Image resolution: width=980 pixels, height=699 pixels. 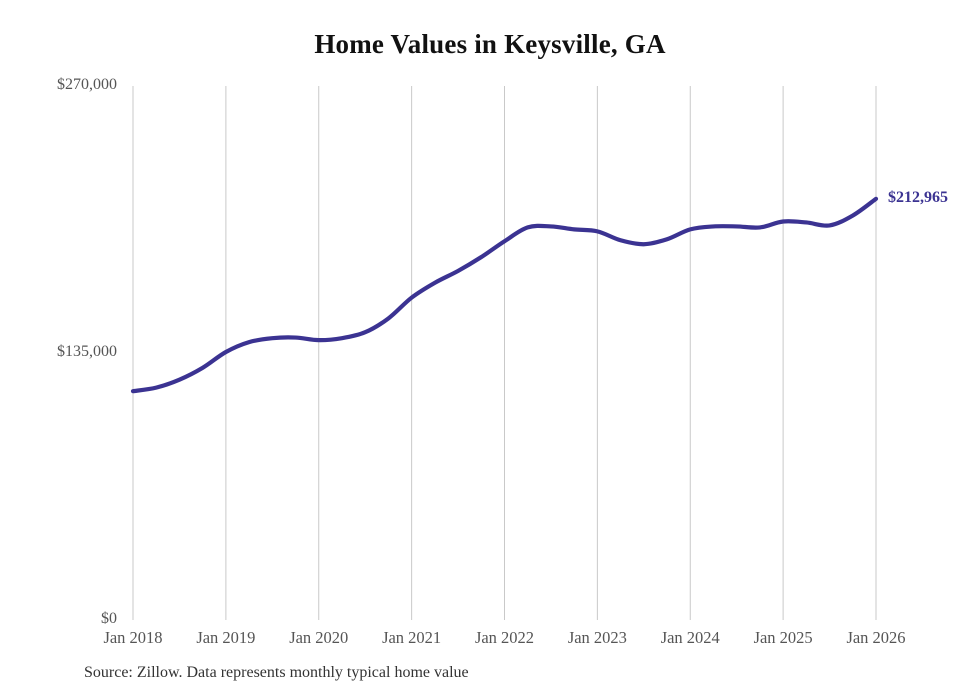 I want to click on y-axis-tick-label: $135,000, so click(x=87, y=351).